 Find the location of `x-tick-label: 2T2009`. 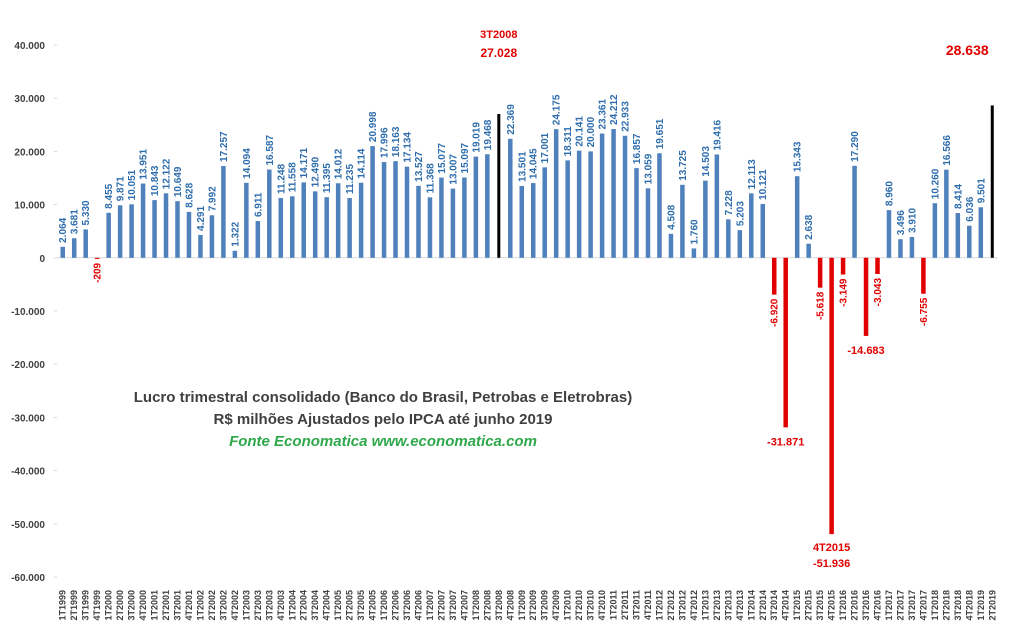

x-tick-label: 2T2009 is located at coordinates (533, 605).